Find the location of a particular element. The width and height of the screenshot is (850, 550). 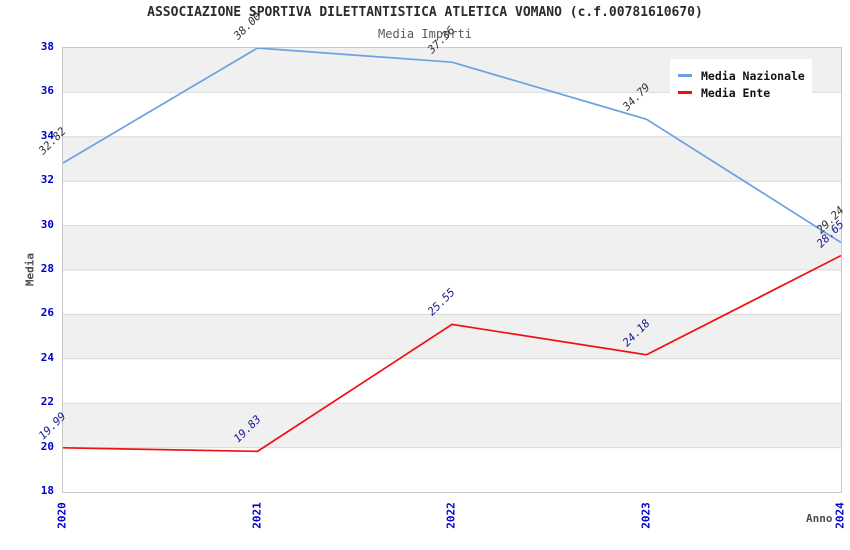

y-tick-label: 28 is located at coordinates (47, 268).